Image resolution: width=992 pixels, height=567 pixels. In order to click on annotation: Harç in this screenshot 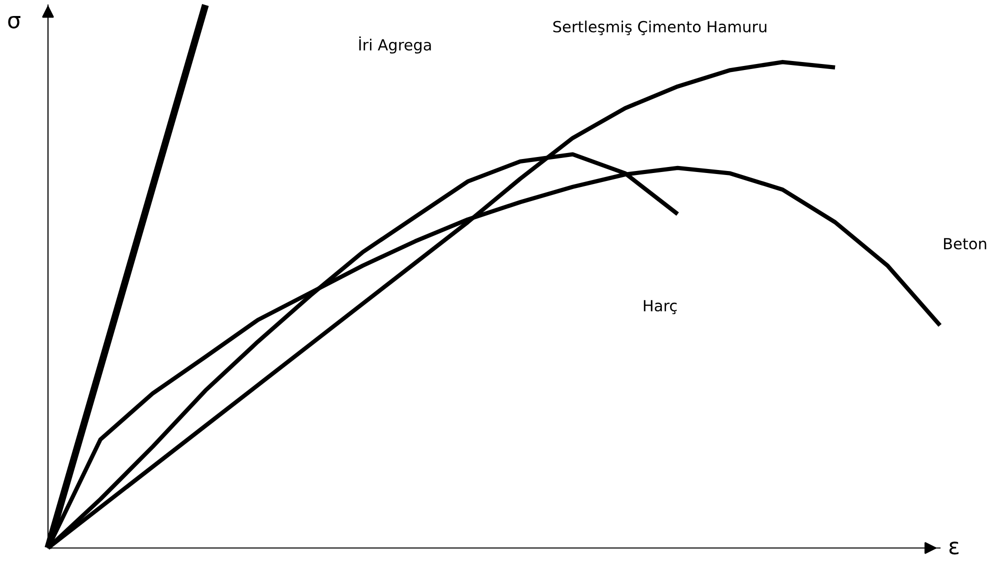, I will do `click(660, 307)`.